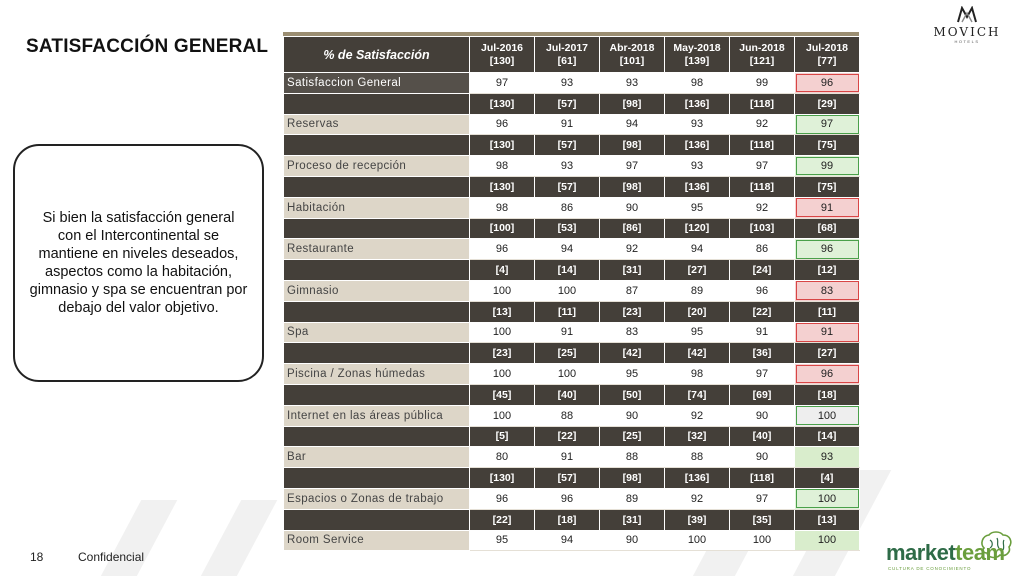  Describe the element at coordinates (697, 436) in the screenshot. I see `sample-size-cell: [32]` at that location.